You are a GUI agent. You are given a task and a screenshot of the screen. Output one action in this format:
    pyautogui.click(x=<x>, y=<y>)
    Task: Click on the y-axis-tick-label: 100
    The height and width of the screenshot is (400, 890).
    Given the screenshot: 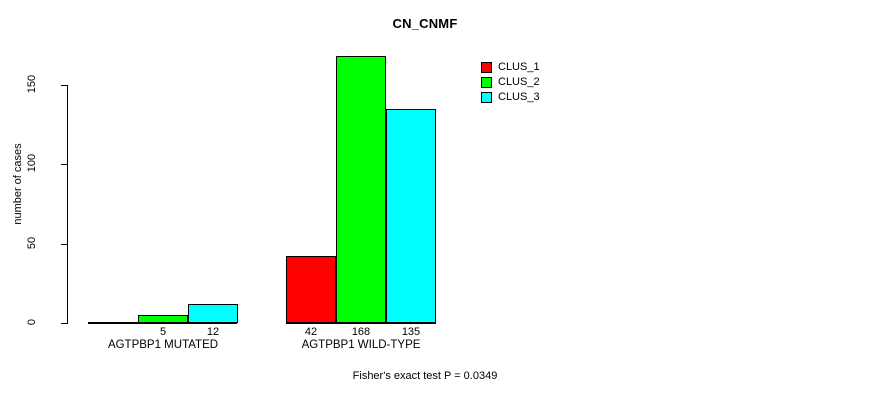 What is the action you would take?
    pyautogui.click(x=32, y=163)
    